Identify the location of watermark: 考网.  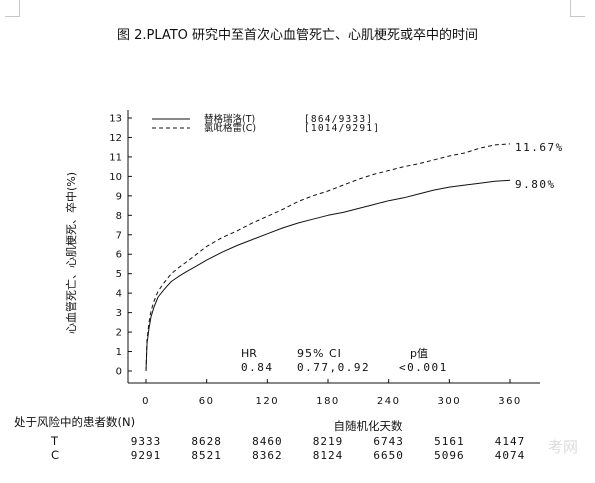
(563, 447).